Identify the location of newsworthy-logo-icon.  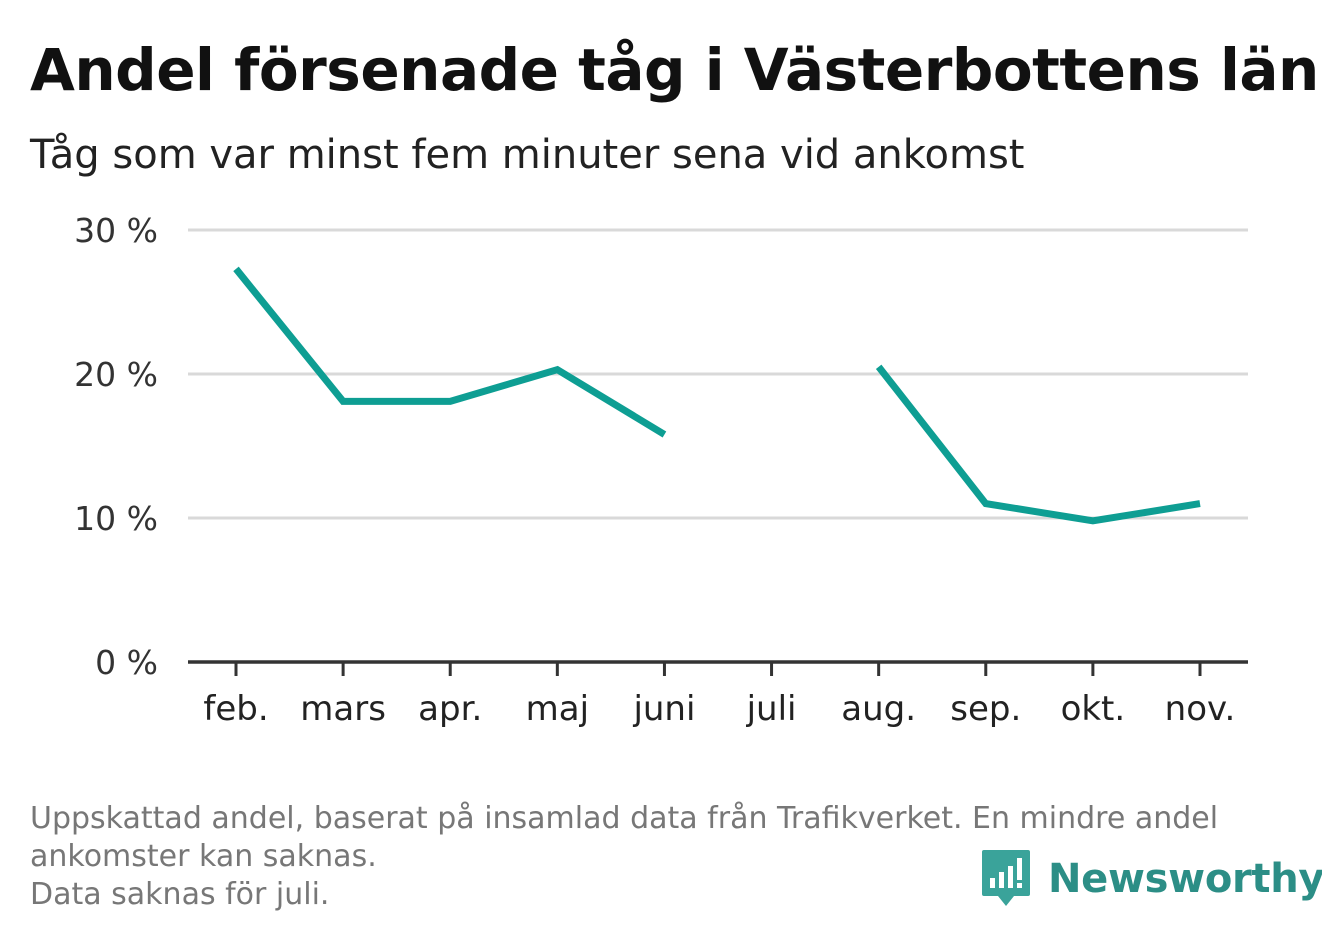
(1006, 878).